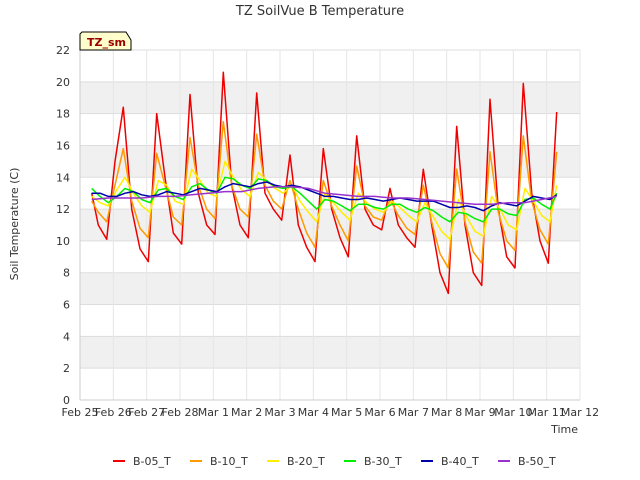 This screenshot has height=480, width=640. What do you see at coordinates (63, 225) in the screenshot?
I see `y-tick-labels: 0 2 4 6 8 10 12 14 16 18 20 22` at bounding box center [63, 225].